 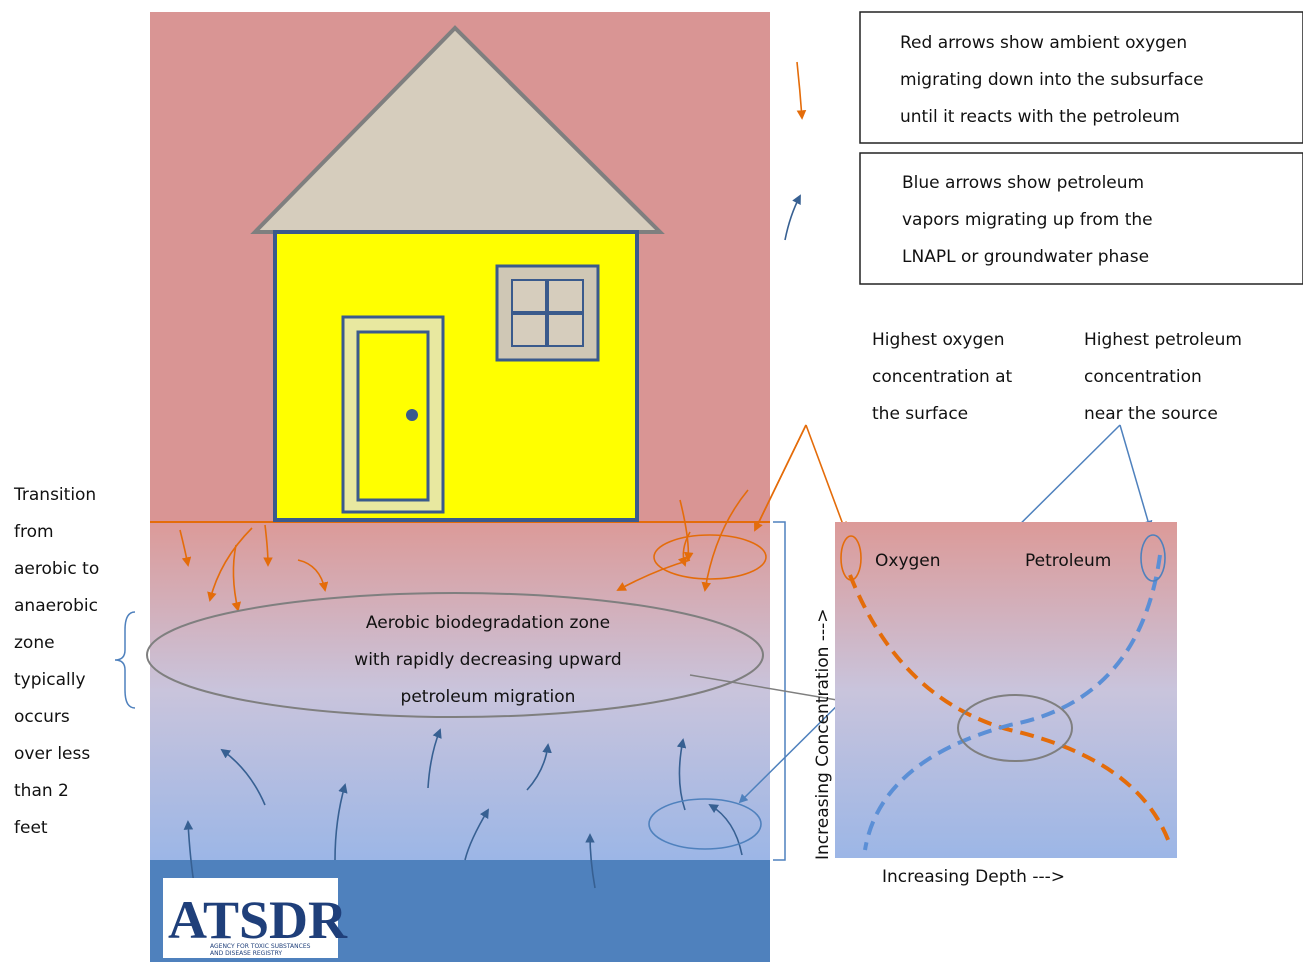 What do you see at coordinates (1153, 558) in the screenshot?
I see `petroleum-peak-ellipse` at bounding box center [1153, 558].